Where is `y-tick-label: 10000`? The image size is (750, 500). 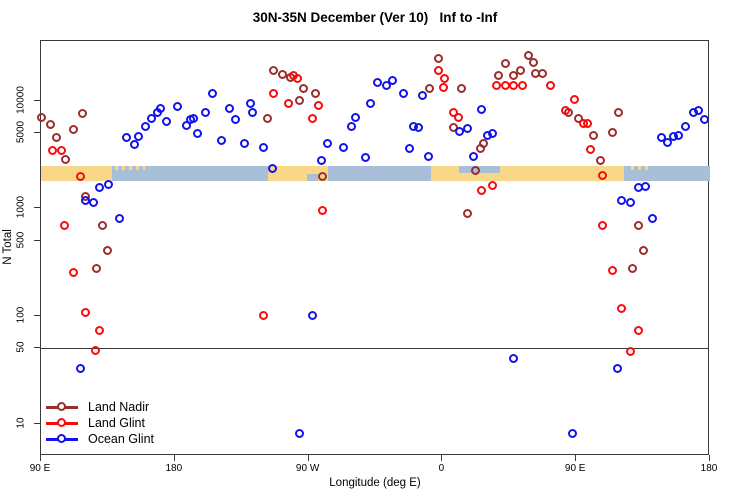
y-tick-label: 10000 is located at coordinates (21, 99).